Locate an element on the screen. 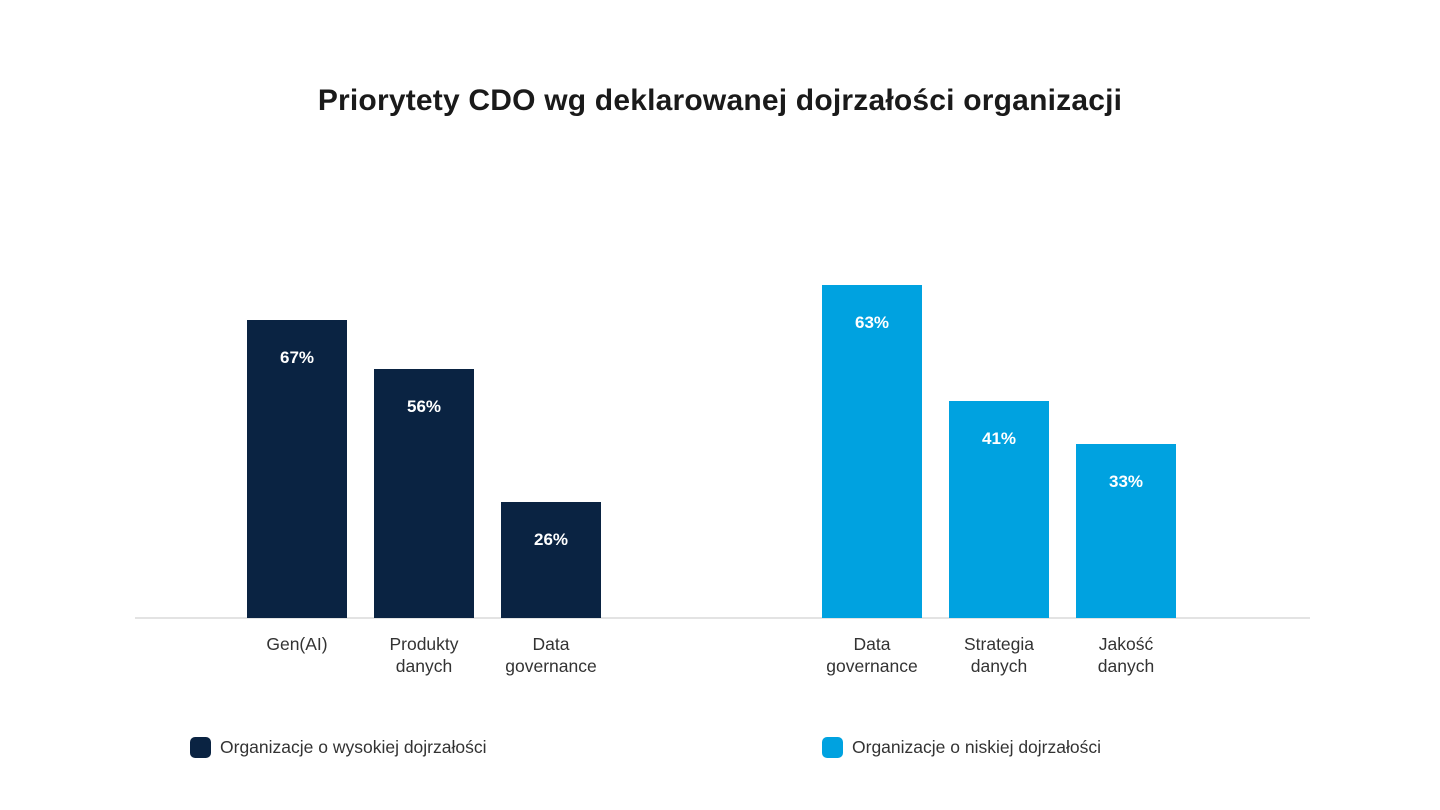 The height and width of the screenshot is (810, 1440). axis-tick-label: Strategia danych is located at coordinates (999, 655).